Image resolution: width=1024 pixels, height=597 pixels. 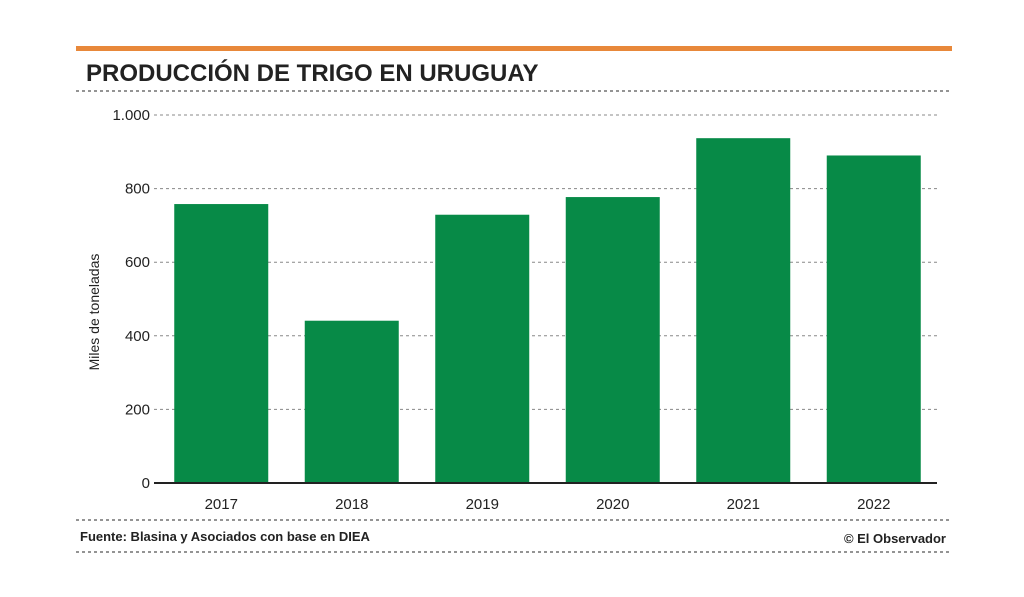 What do you see at coordinates (873, 504) in the screenshot?
I see `x-tick-label-2022: 2022` at bounding box center [873, 504].